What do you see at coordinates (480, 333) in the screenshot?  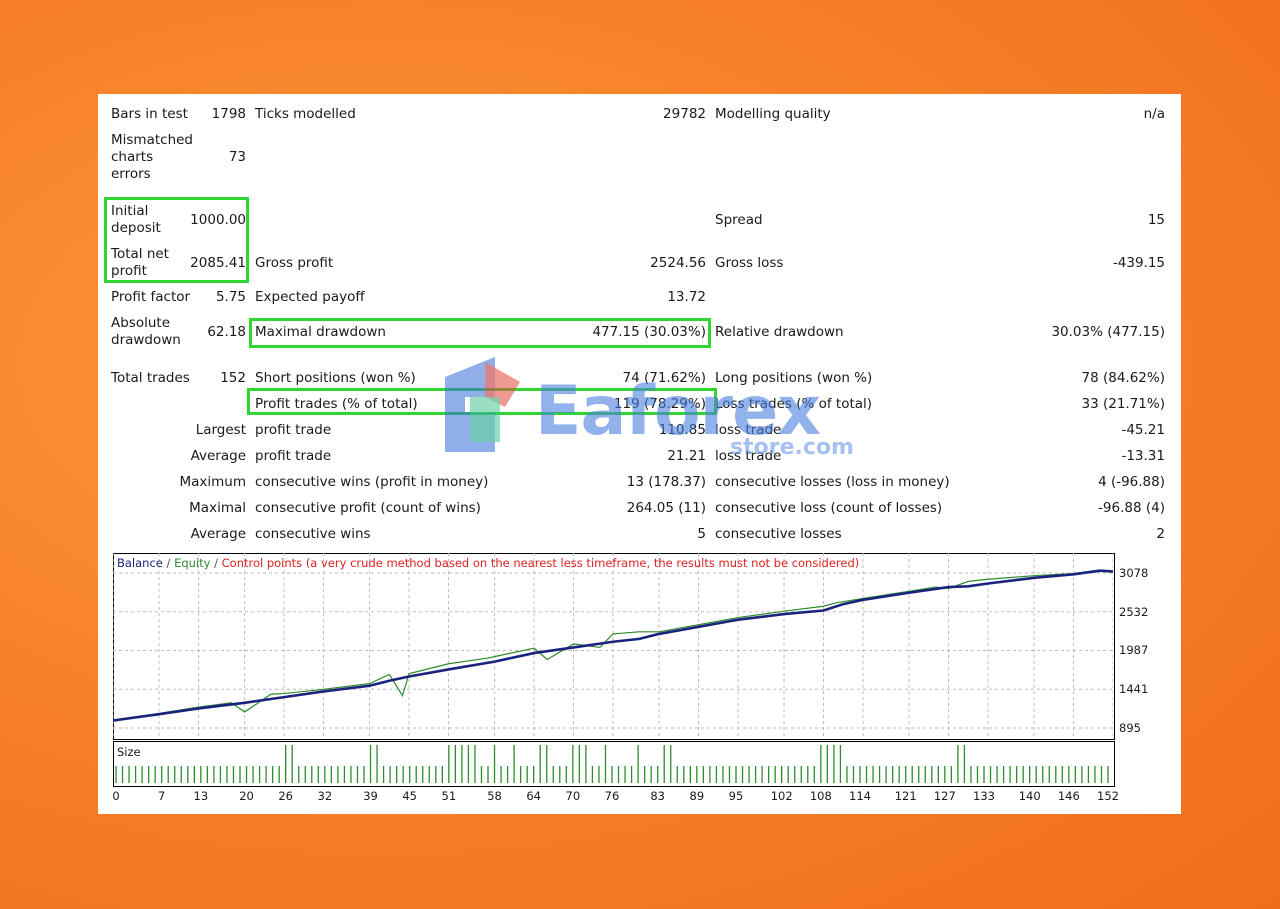 I see `highlight-maximal-drawdown-box` at bounding box center [480, 333].